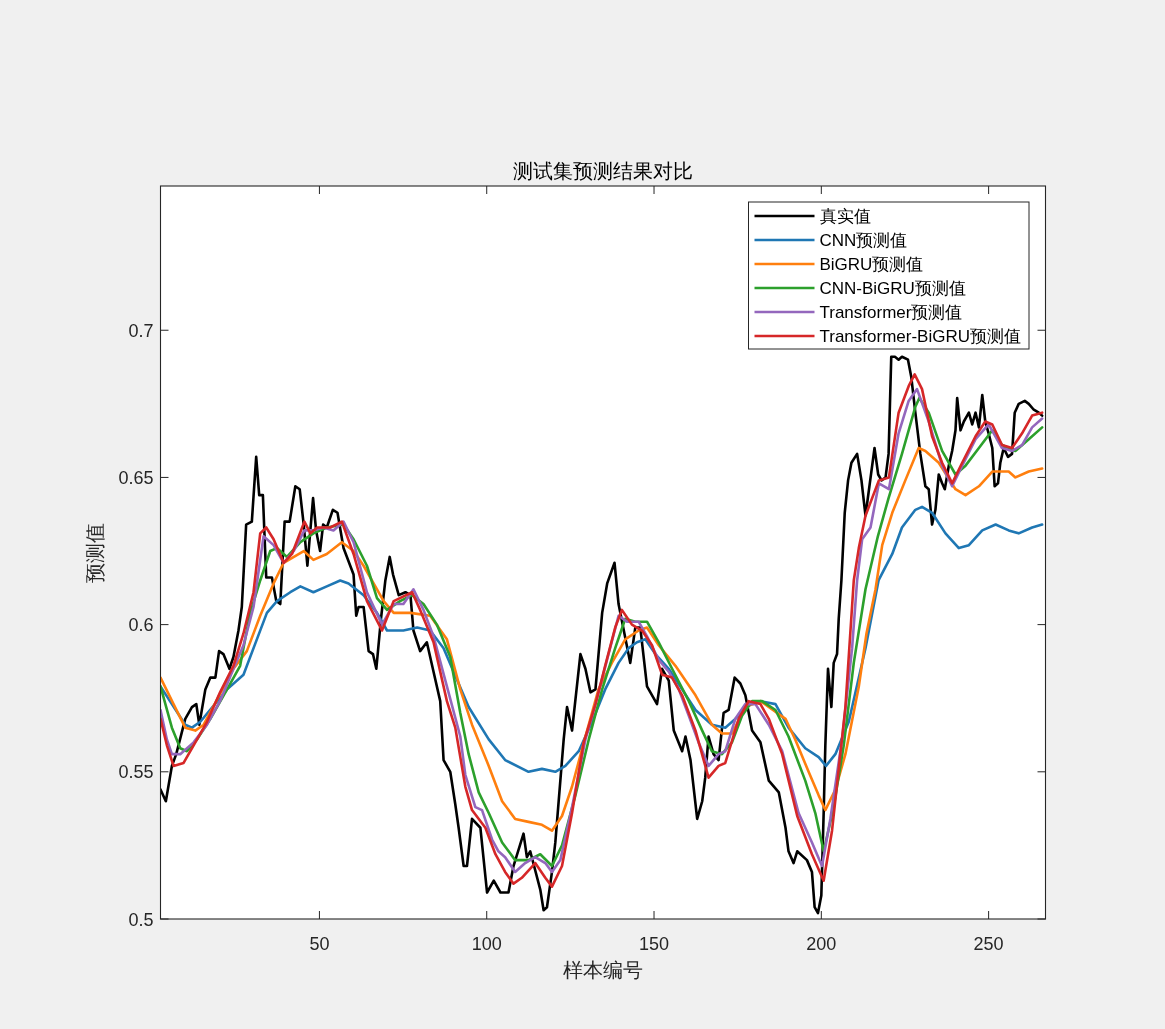 This screenshot has height=1029, width=1165. What do you see at coordinates (821, 944) in the screenshot?
I see `x-tick-label: 200` at bounding box center [821, 944].